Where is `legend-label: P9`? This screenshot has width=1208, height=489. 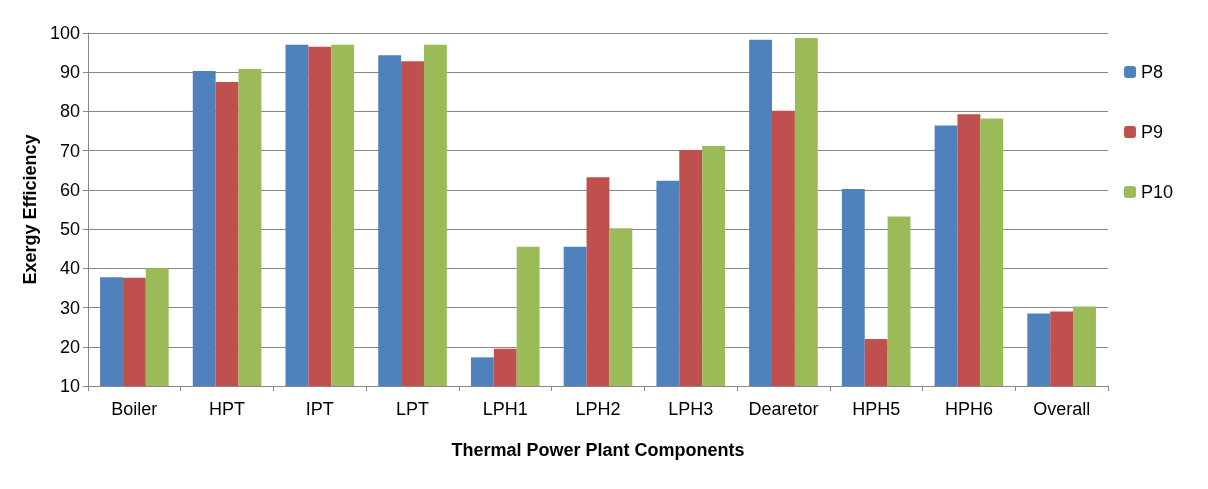 legend-label: P9 is located at coordinates (1151, 132).